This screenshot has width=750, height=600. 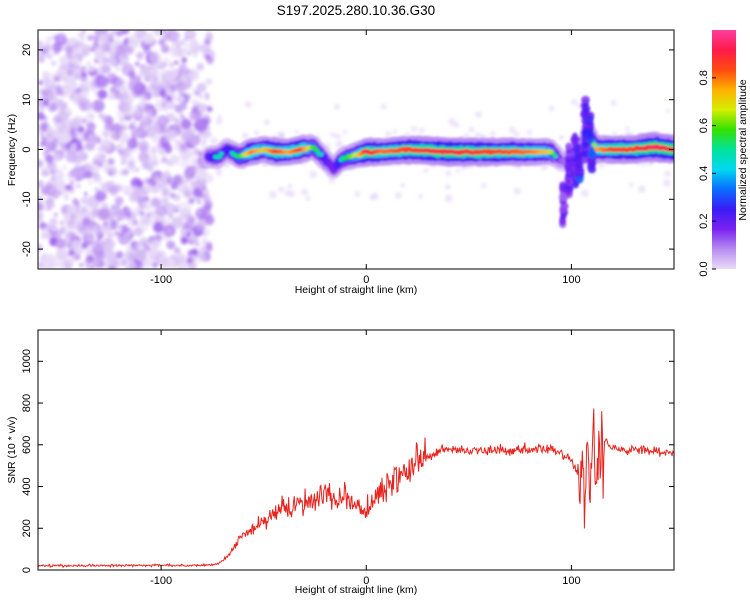 What do you see at coordinates (127, 149) in the screenshot?
I see `spectrogram-noise-blobs` at bounding box center [127, 149].